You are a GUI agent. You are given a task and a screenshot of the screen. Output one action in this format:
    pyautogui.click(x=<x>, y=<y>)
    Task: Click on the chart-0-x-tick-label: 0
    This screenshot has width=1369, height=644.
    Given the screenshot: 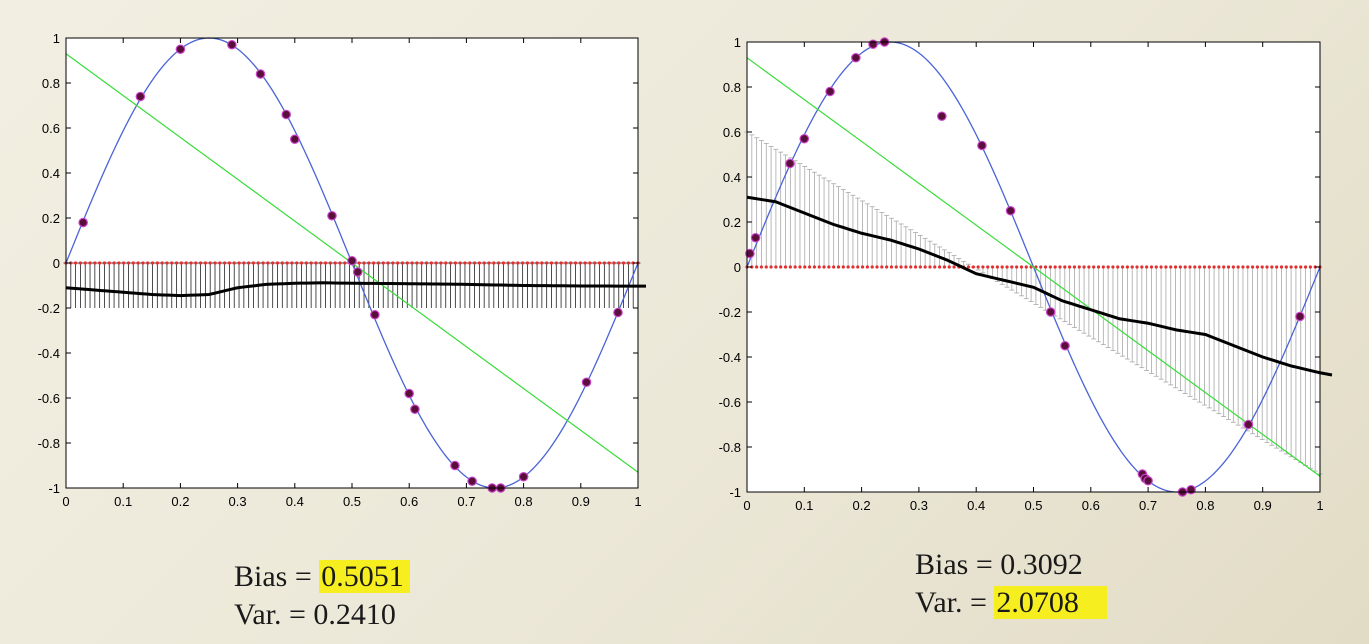 What is the action you would take?
    pyautogui.click(x=65, y=501)
    